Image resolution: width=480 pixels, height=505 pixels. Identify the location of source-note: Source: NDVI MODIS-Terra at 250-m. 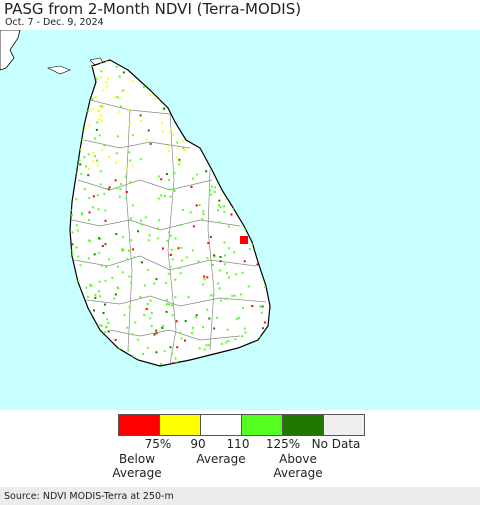
(89, 496).